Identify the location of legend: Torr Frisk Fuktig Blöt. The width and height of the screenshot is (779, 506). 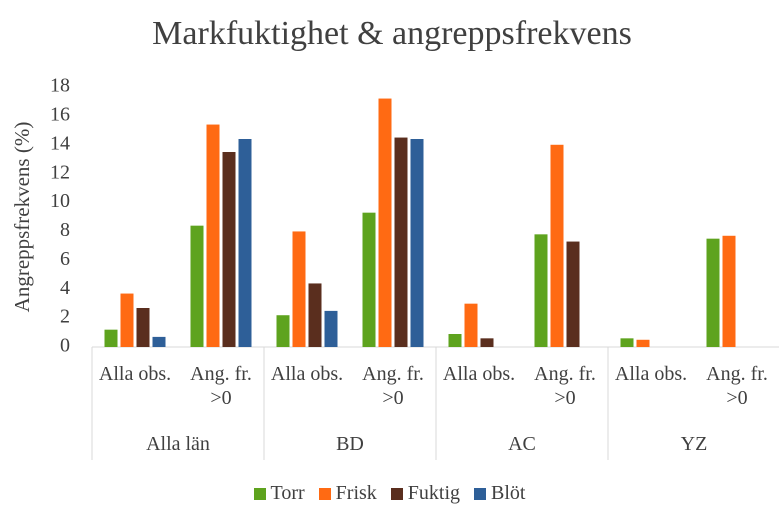
(389, 493).